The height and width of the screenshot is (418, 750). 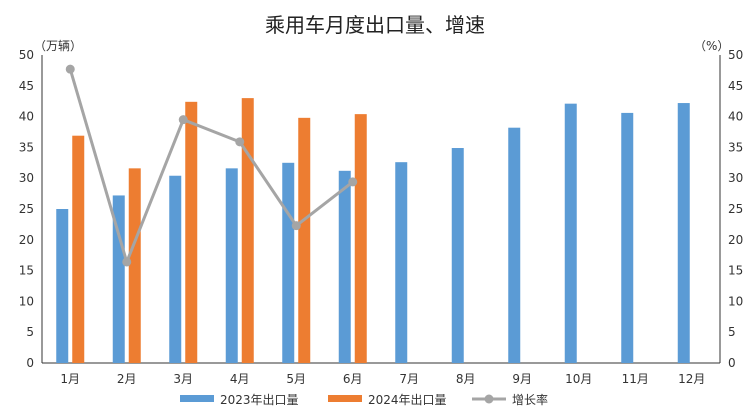 I want to click on left-tick-label: 30, so click(x=26, y=178).